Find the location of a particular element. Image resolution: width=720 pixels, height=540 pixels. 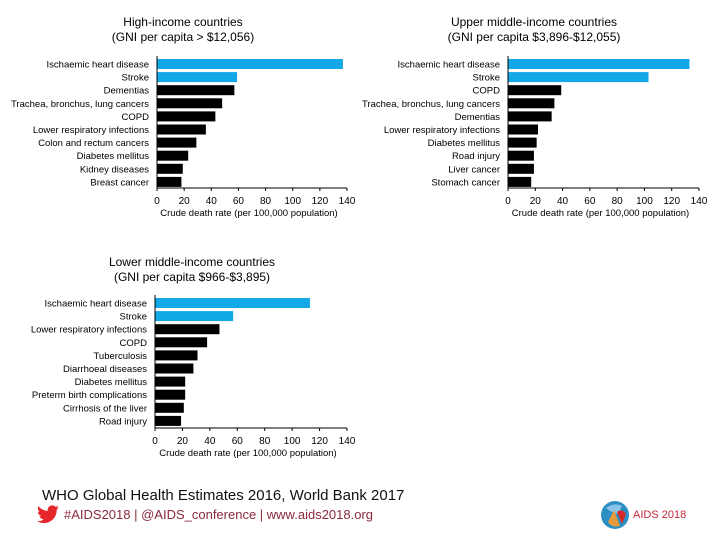

chart-title: (GNI per capita > $12,056) is located at coordinates (183, 37).